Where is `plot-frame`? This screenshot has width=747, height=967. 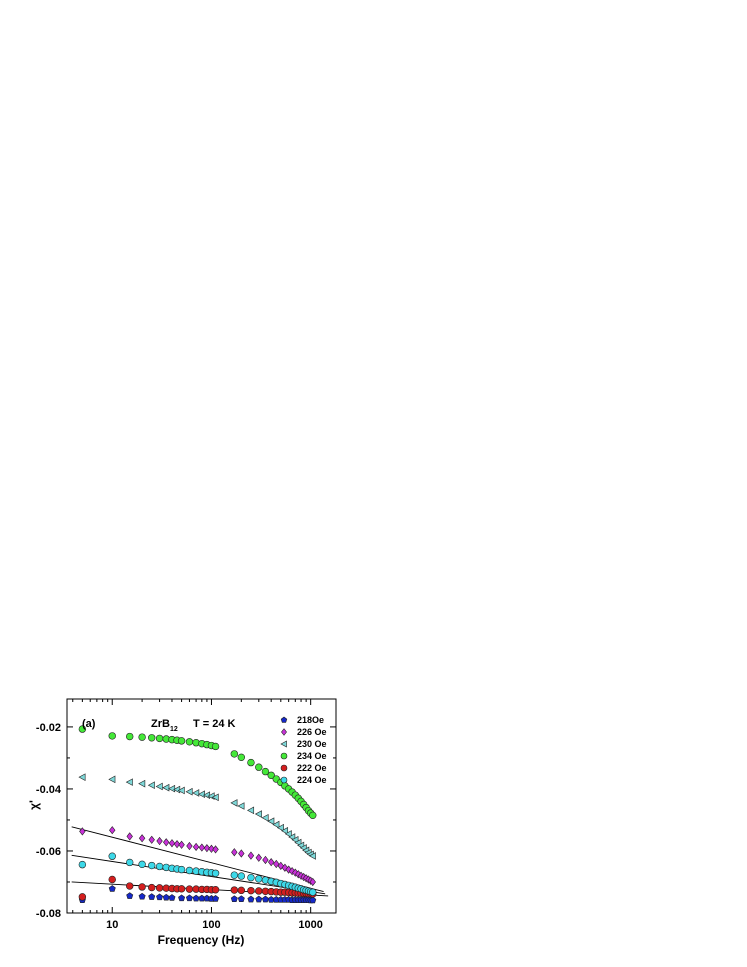
plot-frame is located at coordinates (201, 806).